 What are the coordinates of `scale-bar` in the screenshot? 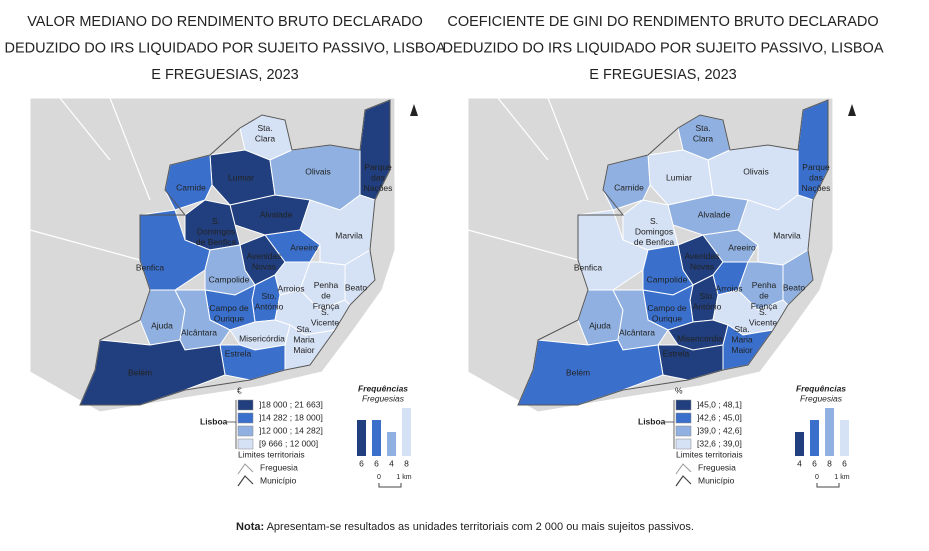 It's located at (390, 485).